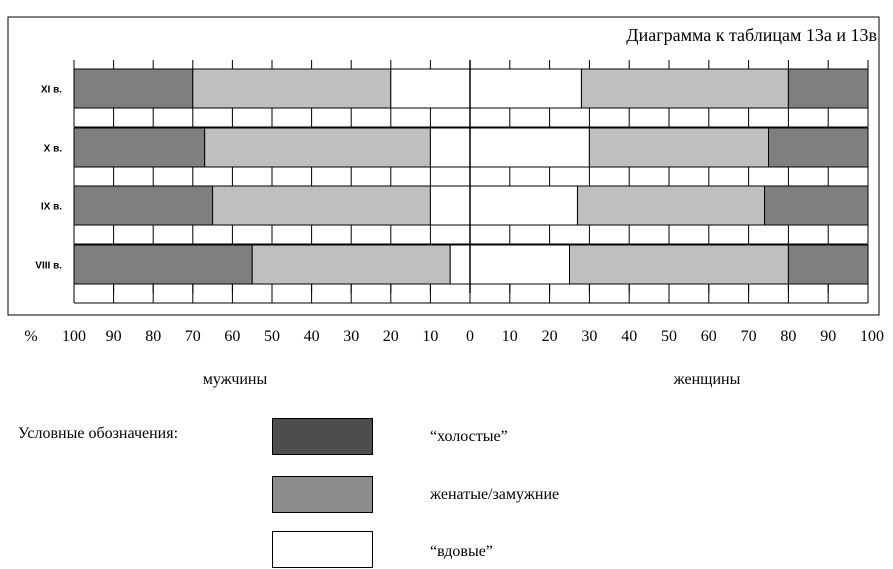  What do you see at coordinates (48, 266) in the screenshot?
I see `category-label: VIII в.` at bounding box center [48, 266].